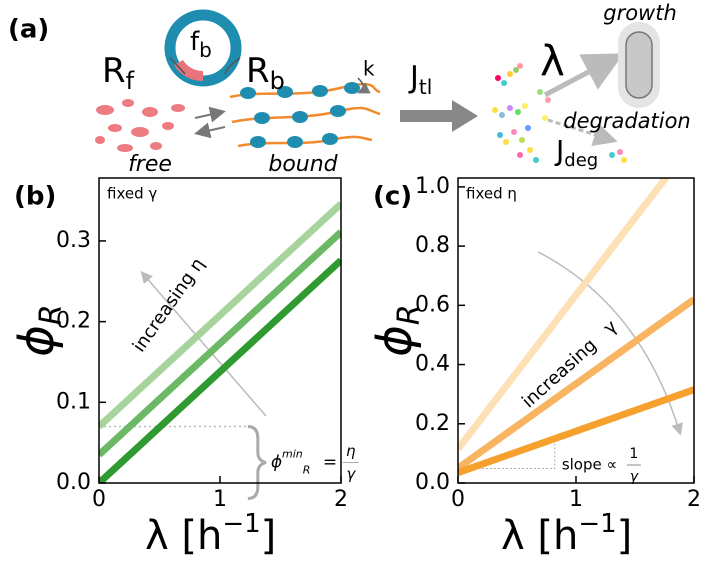  I want to click on bound-pool: Rb, so click(265, 73).